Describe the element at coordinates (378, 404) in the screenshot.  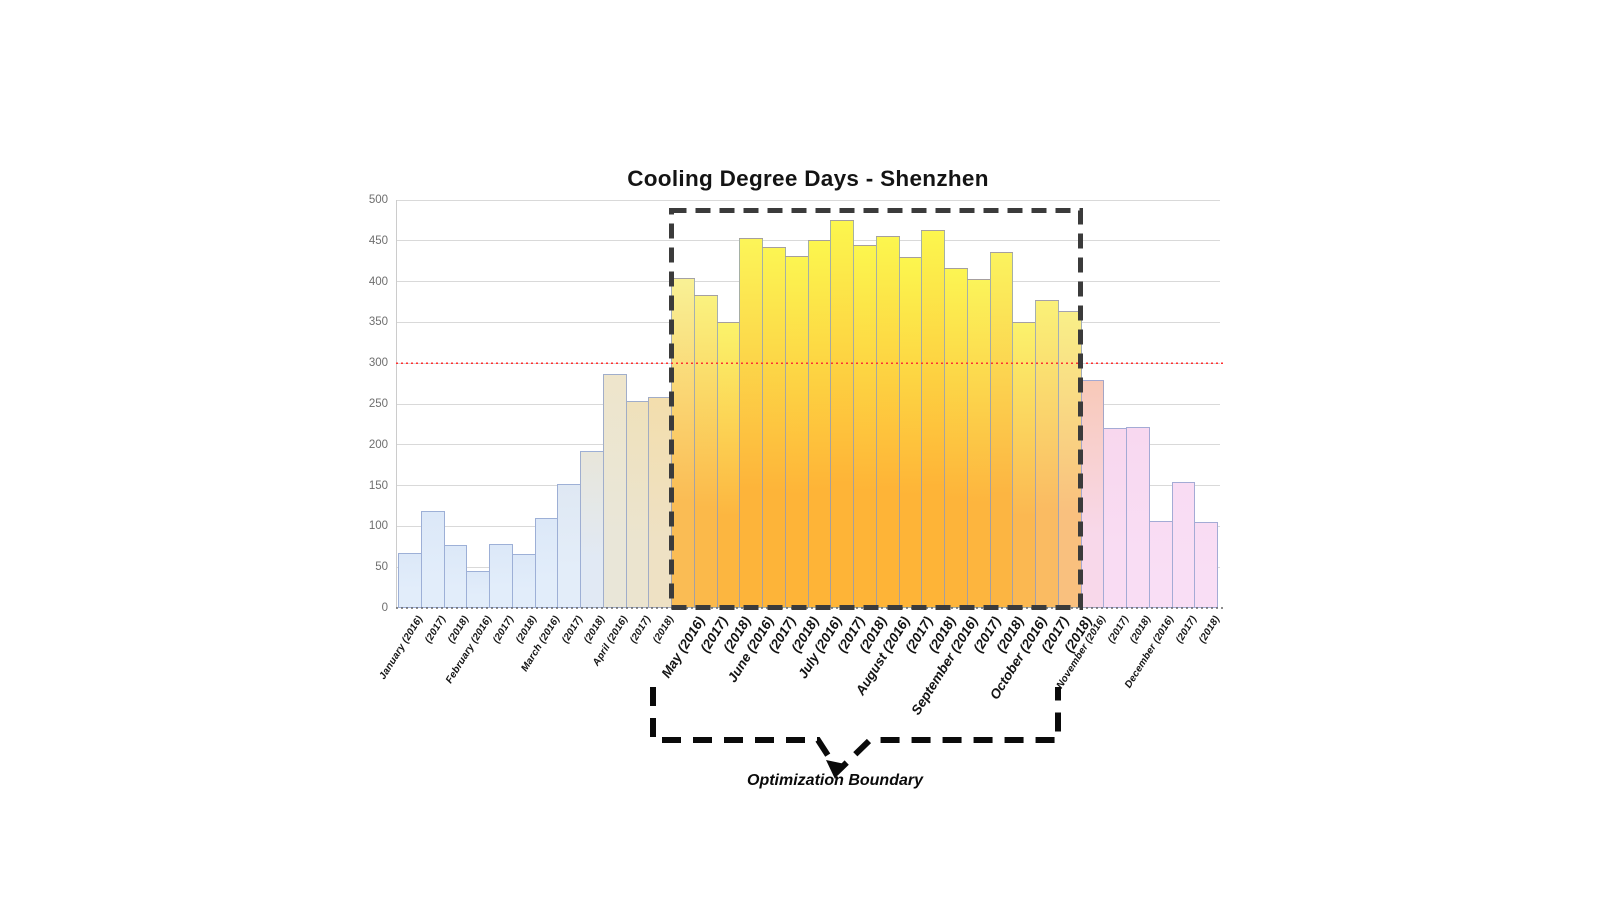
I see `y-tick-label-250: 250` at that location.